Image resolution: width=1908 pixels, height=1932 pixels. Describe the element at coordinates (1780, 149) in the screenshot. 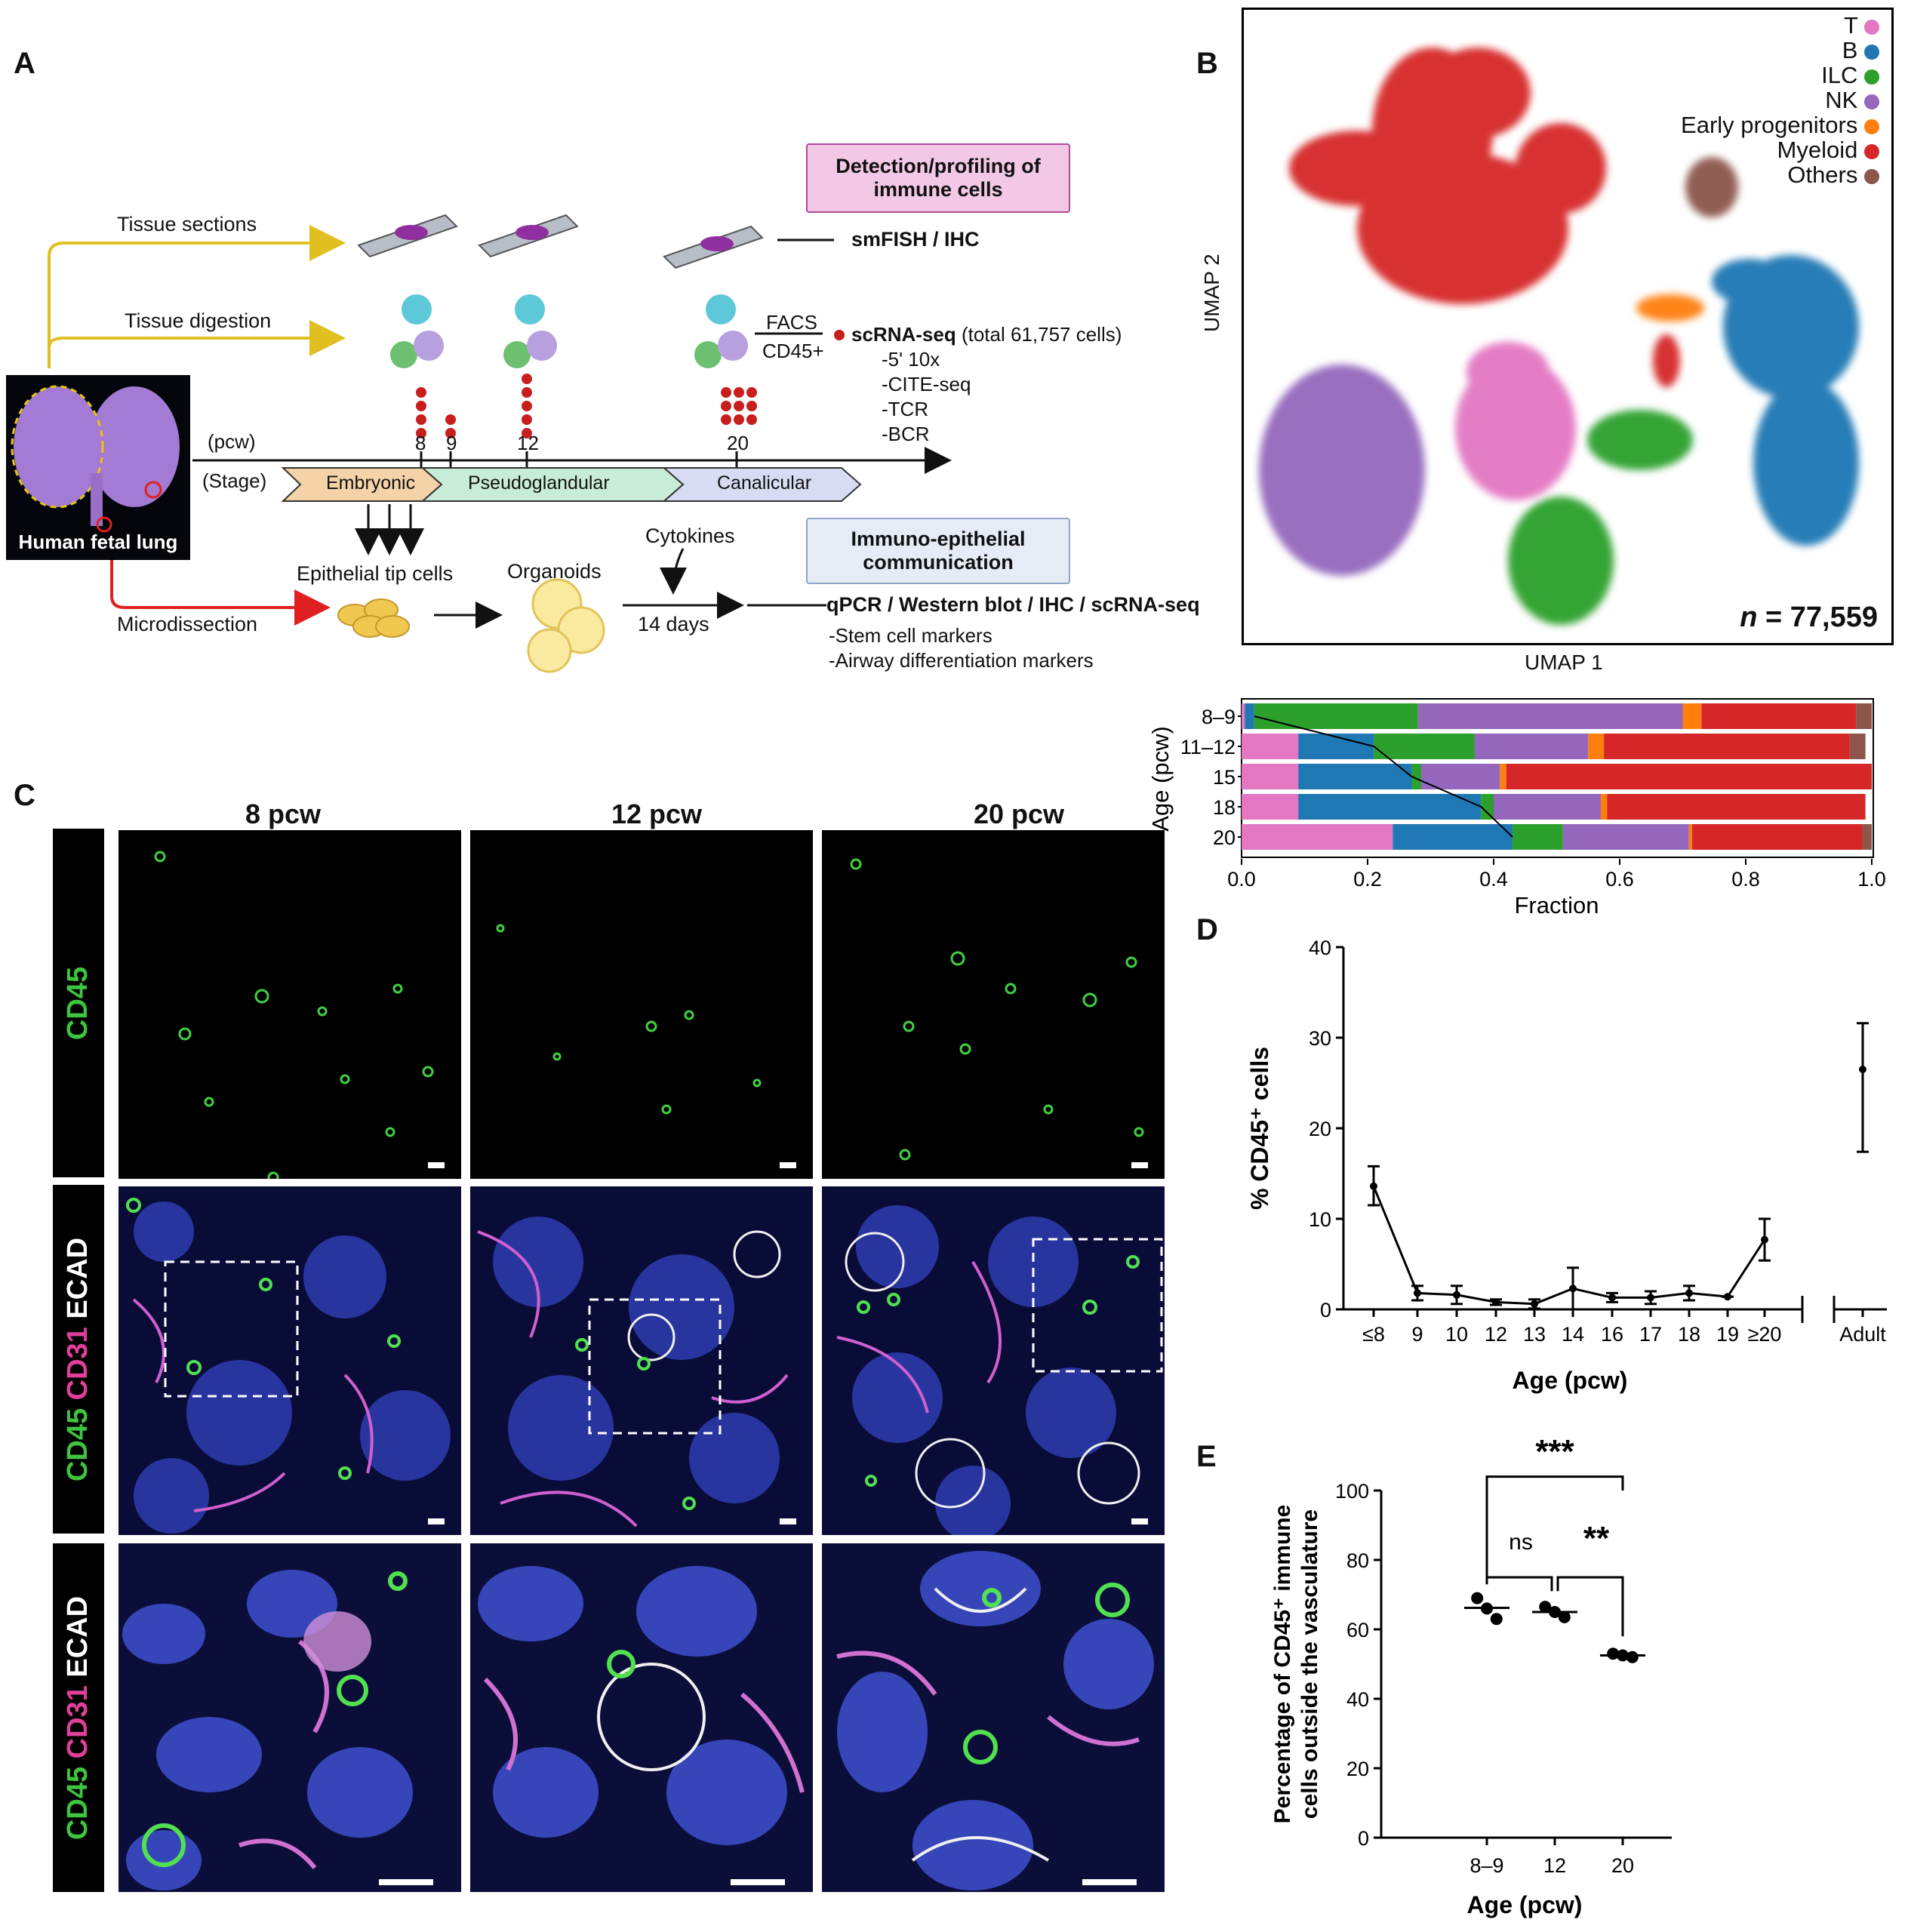

I see `legend-item-myeloid: Myeloid` at that location.